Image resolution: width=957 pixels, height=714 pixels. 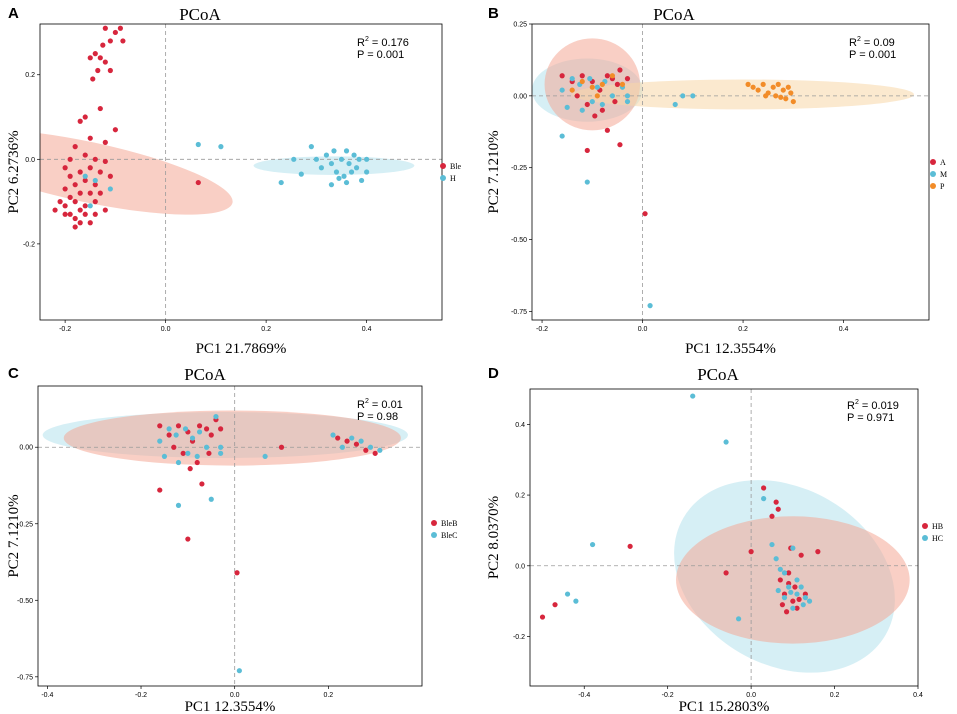 What do you see at coordinates (235, 695) in the screenshot?
I see `x-tick-label: 0.0` at bounding box center [235, 695].